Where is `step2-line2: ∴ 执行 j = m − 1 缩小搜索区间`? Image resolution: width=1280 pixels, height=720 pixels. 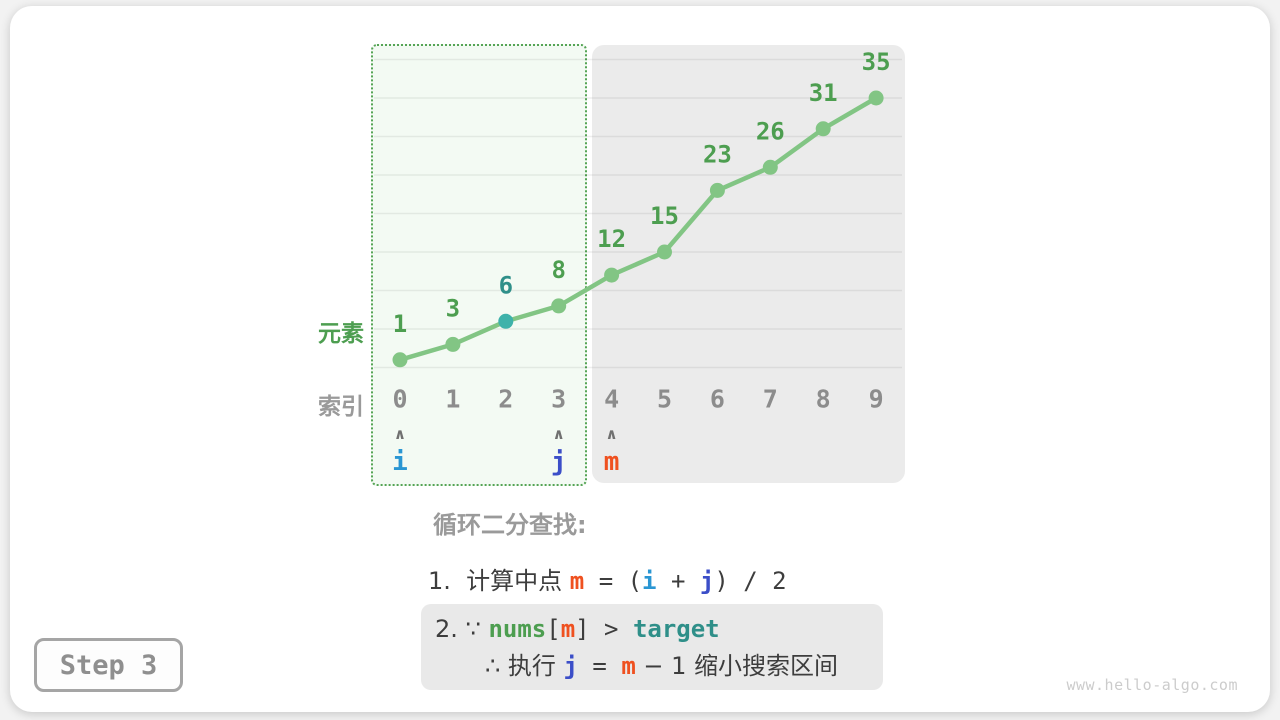 step2-line2: ∴ 执行 j = m − 1 缩小搜索区间 is located at coordinates (684, 666).